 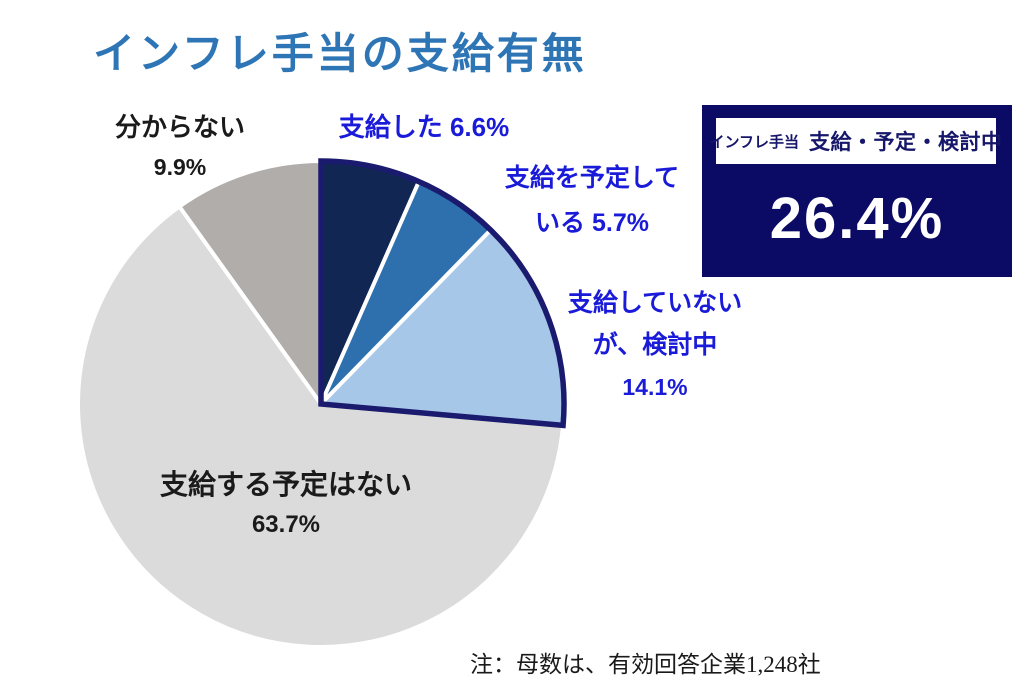 I want to click on label-paid: 支給した 6.6%, so click(x=424, y=127).